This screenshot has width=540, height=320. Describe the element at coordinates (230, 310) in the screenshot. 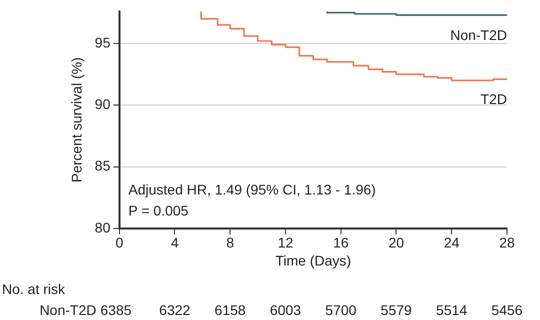

I see `text: 6158` at that location.